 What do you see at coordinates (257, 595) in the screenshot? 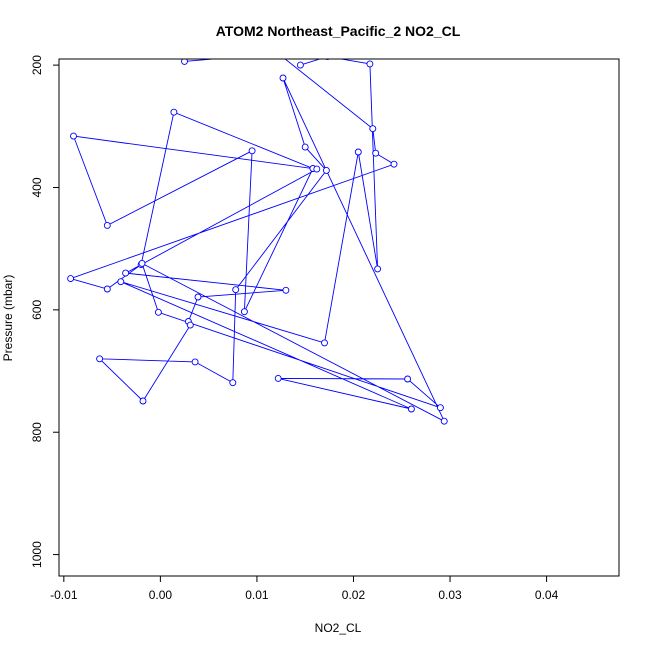
I see `x-tick-label: 0.01` at bounding box center [257, 595].